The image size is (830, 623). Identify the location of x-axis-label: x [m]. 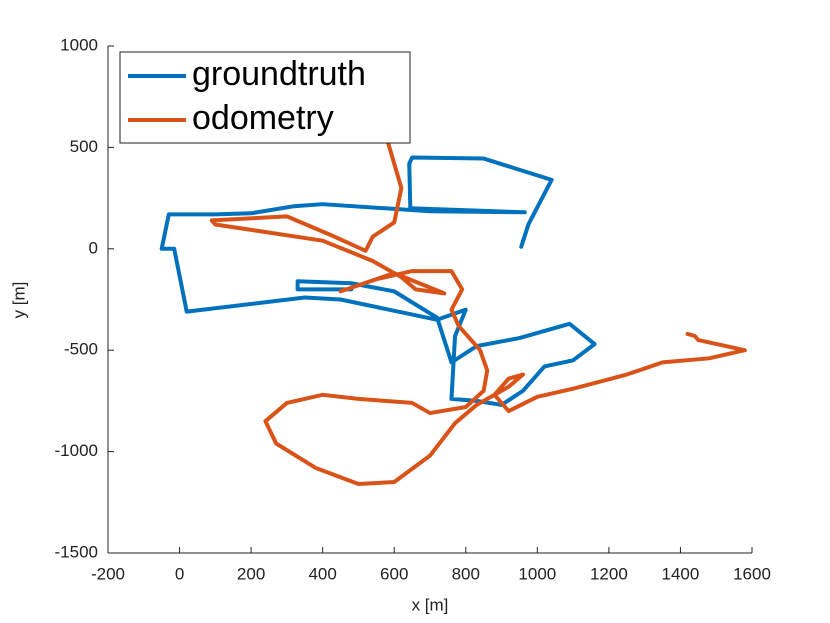
(430, 604).